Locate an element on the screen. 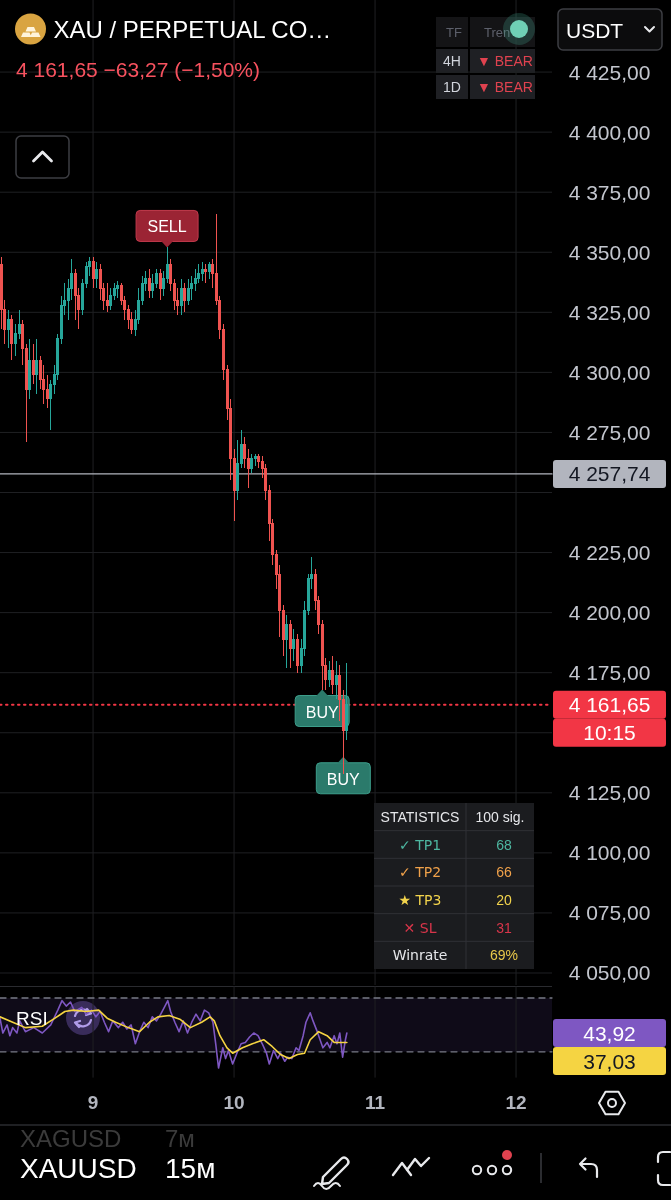 This screenshot has height=1200, width=671. y-tick-label: 4 125,00 is located at coordinates (609, 793).